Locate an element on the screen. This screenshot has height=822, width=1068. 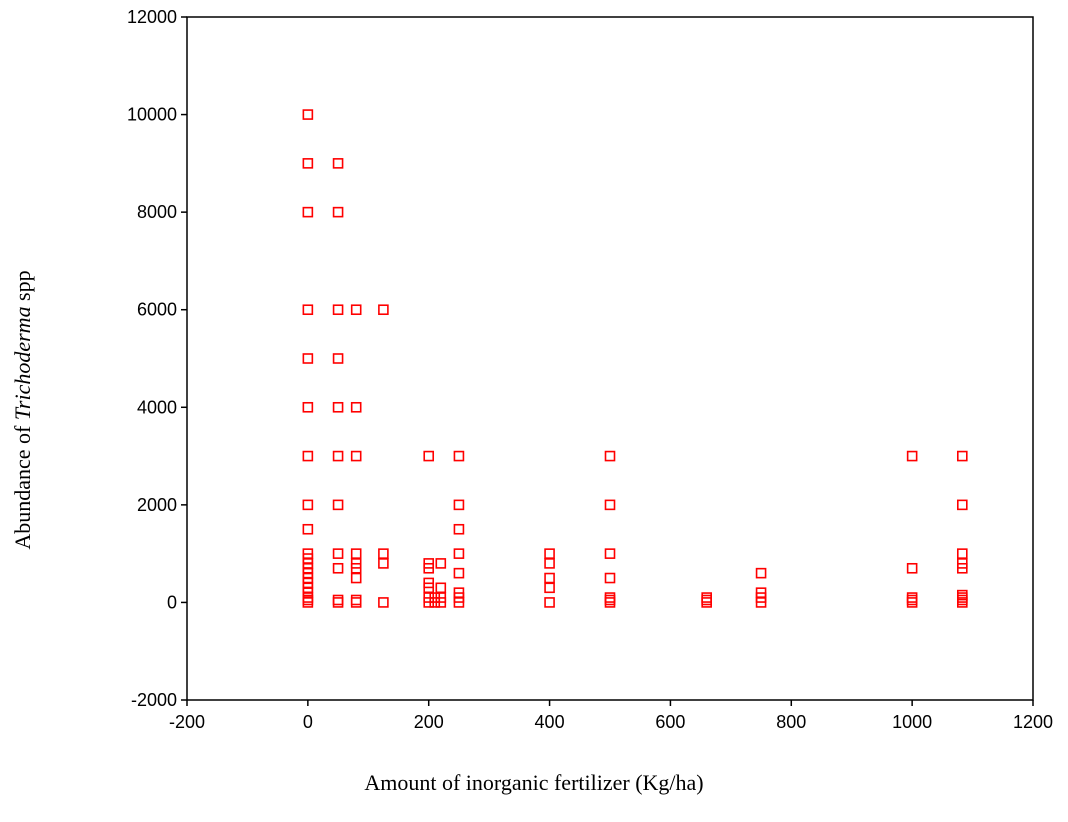
y-axis-title: Abundance of Trichoderma spp is located at coordinates (22, 409).